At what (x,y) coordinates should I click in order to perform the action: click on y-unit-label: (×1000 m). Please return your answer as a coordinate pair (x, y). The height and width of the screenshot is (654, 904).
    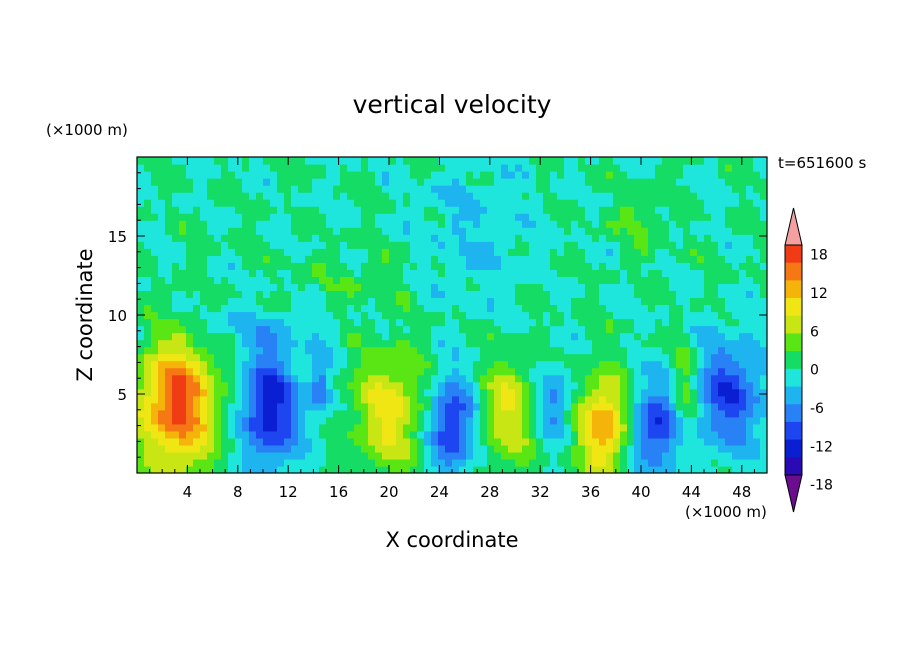
    Looking at the image, I should click on (87, 130).